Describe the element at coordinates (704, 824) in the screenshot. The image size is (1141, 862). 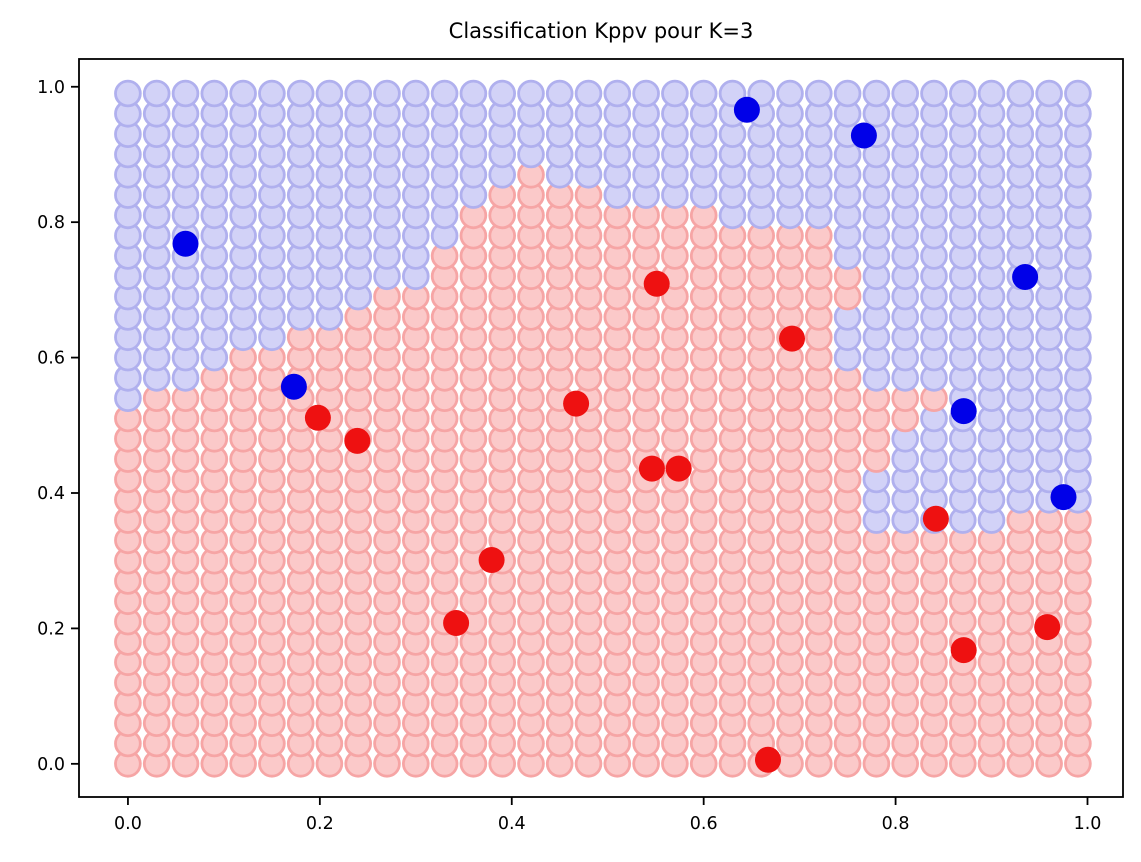
I see `x-tick-label: 0.6` at that location.